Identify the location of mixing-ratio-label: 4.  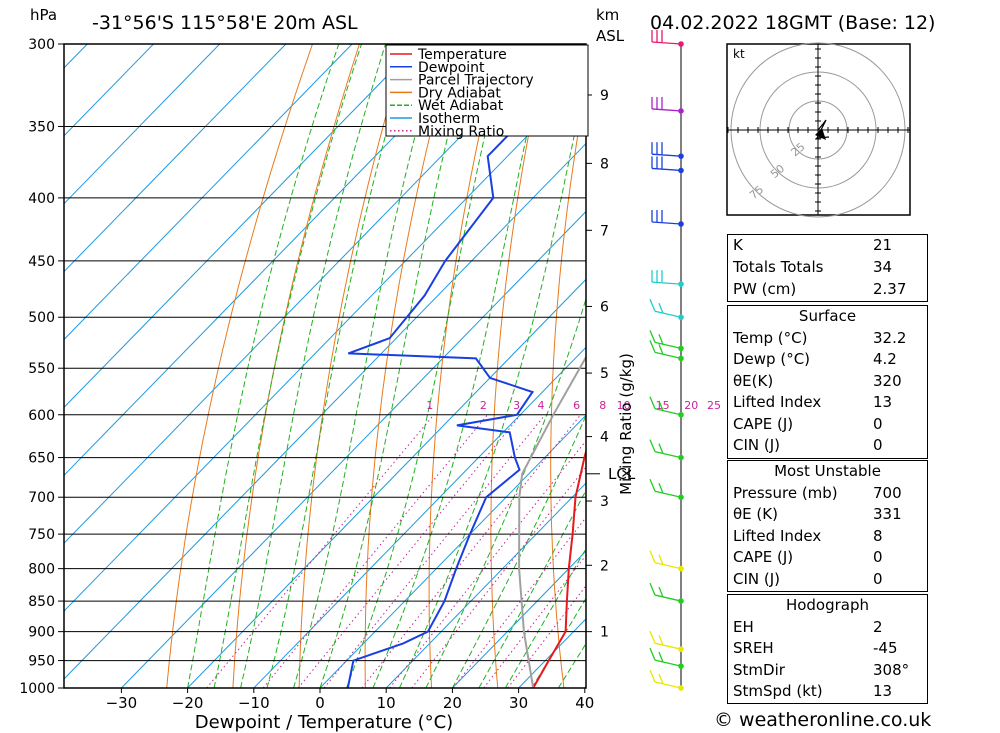
(540, 405).